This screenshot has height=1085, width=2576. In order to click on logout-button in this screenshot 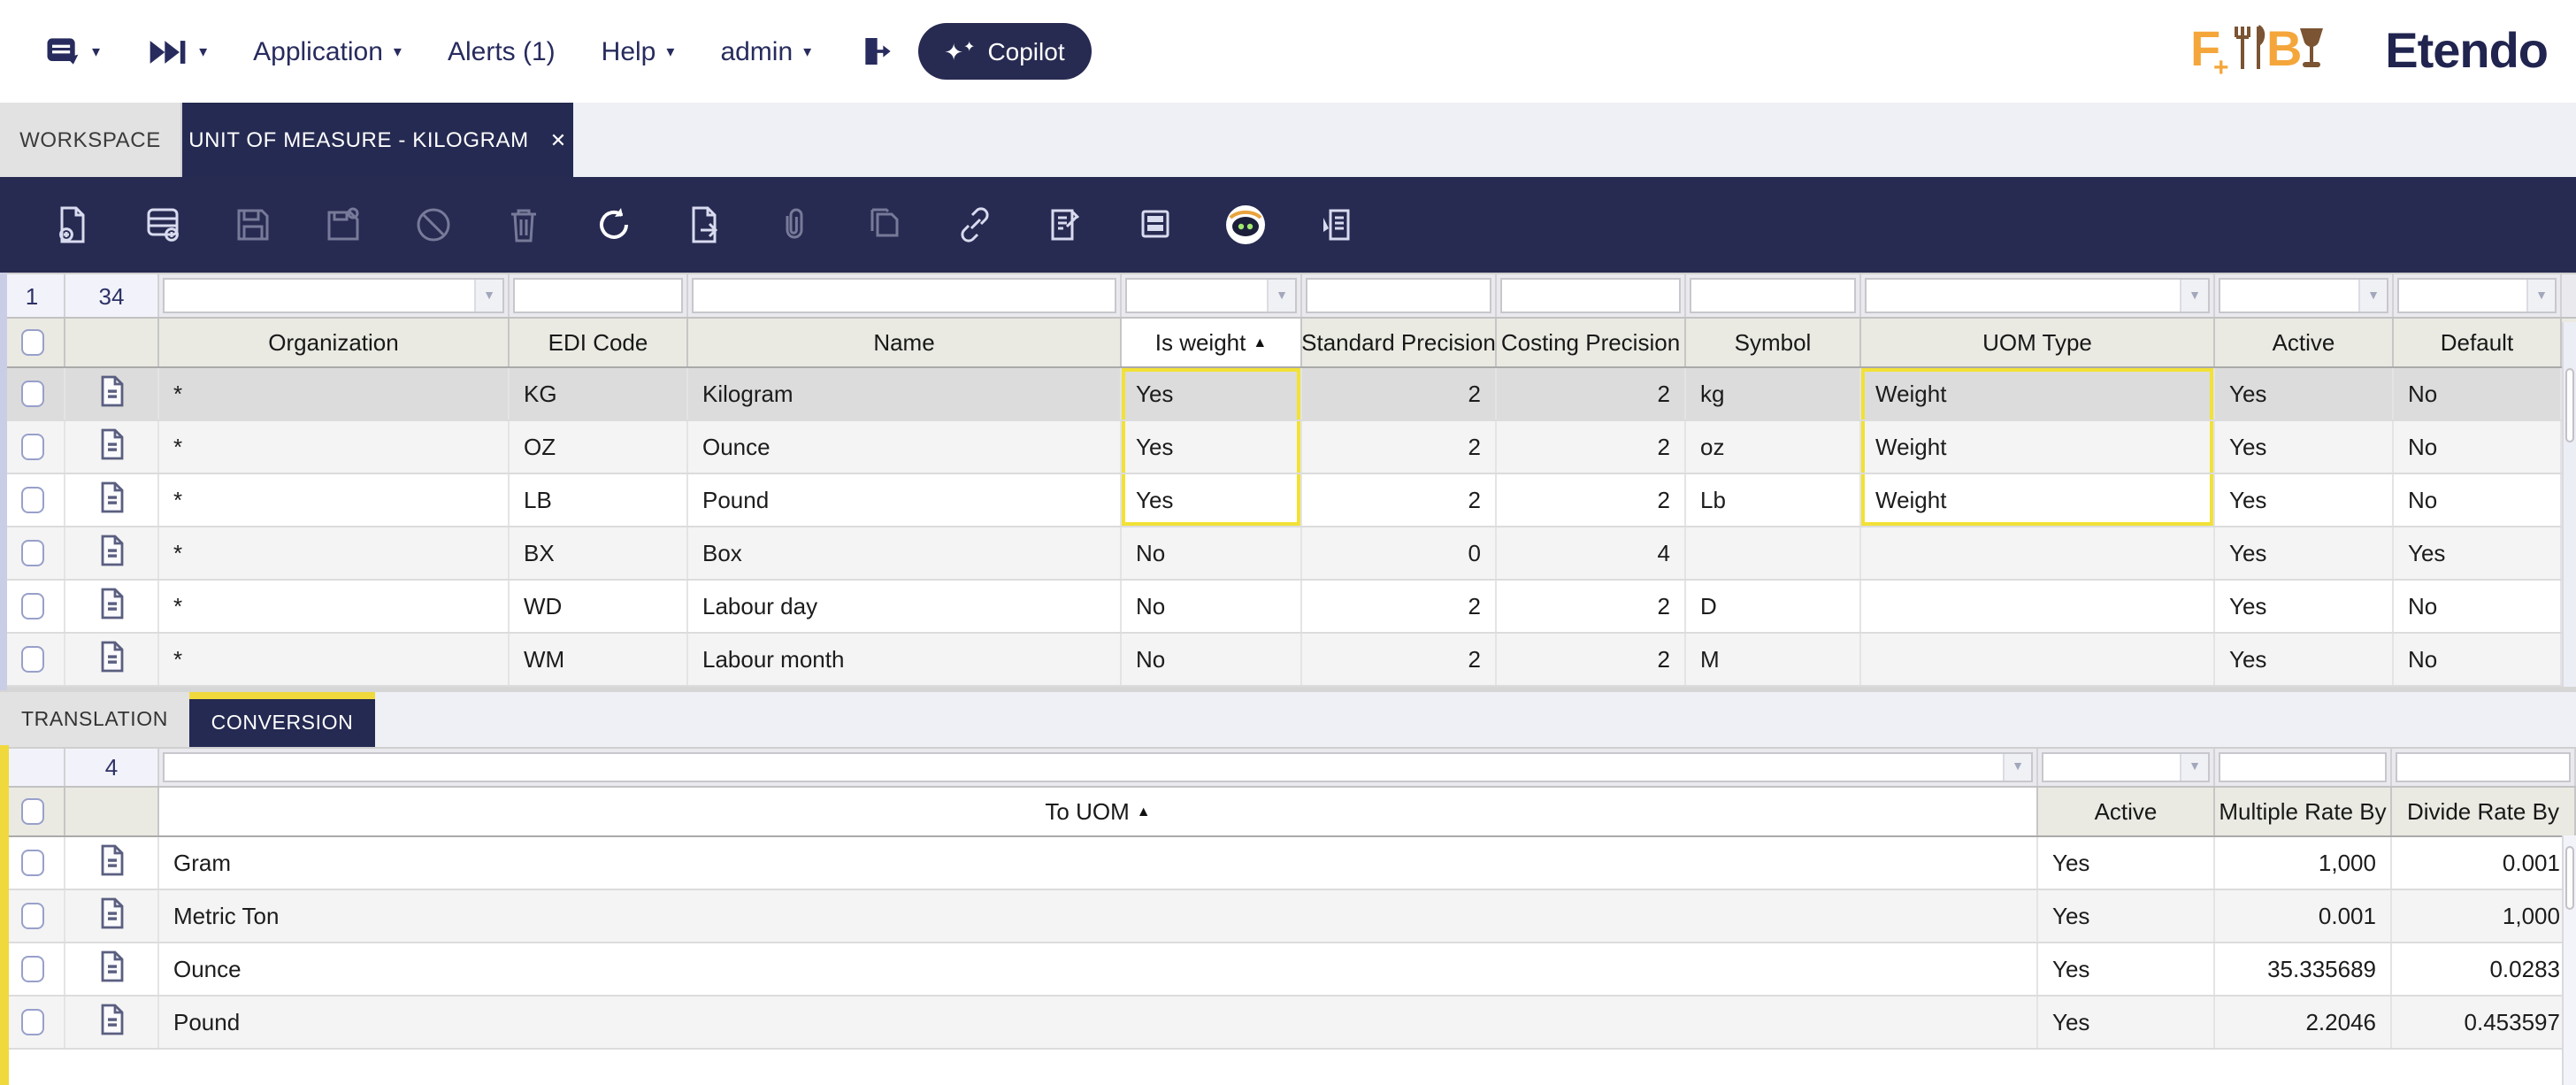, I will do `click(875, 51)`.